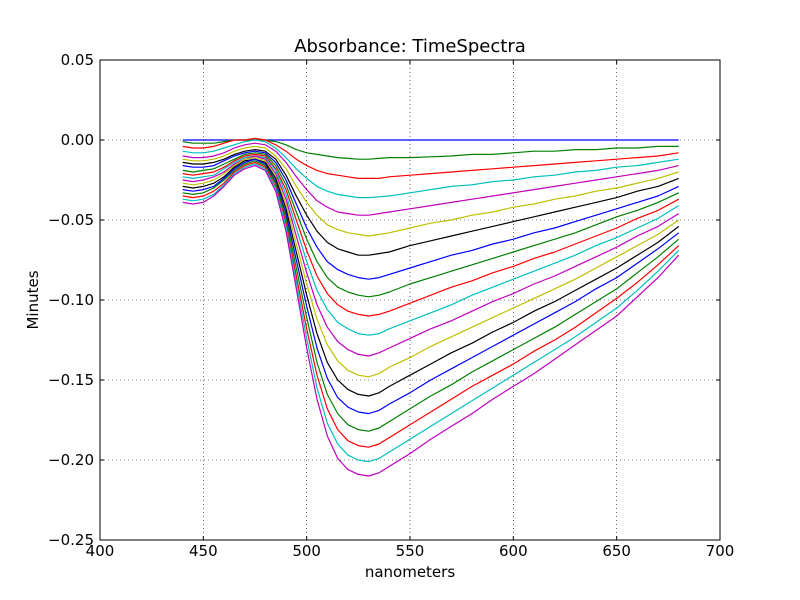 The width and height of the screenshot is (800, 600). I want to click on y-tick-label: −0.10, so click(71, 300).